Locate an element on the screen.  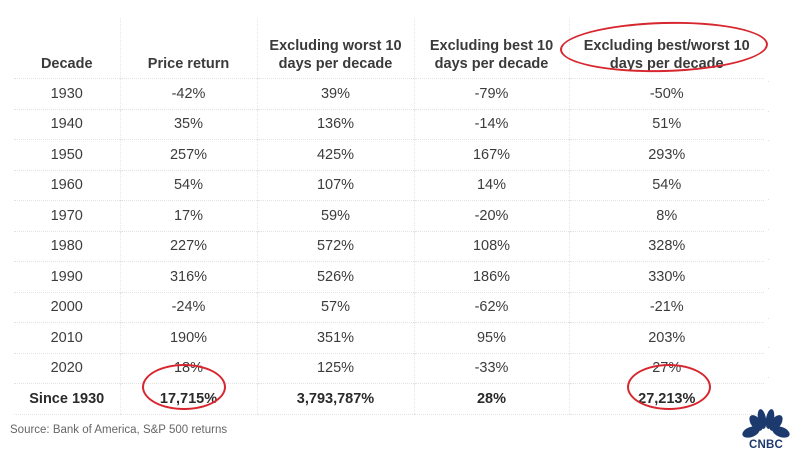
cell-excl-best-worst: 8% is located at coordinates (666, 215).